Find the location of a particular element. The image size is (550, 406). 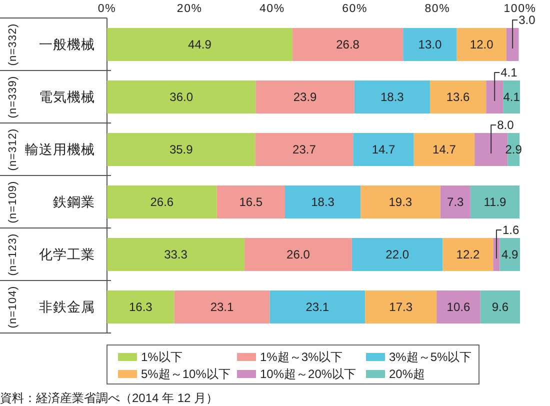

data-label: 13.6 is located at coordinates (458, 97).